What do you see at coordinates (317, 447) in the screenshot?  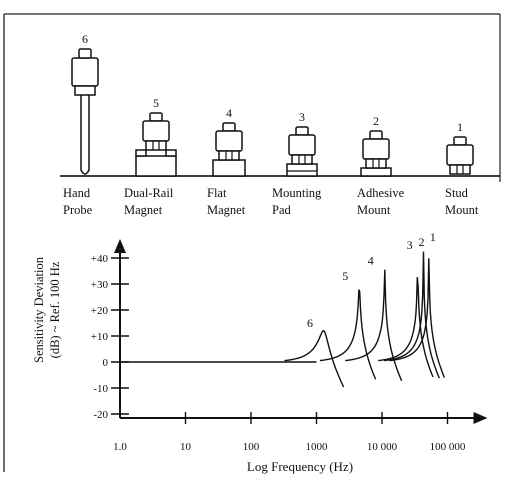 I see `x-tick-label: 1000` at bounding box center [317, 447].